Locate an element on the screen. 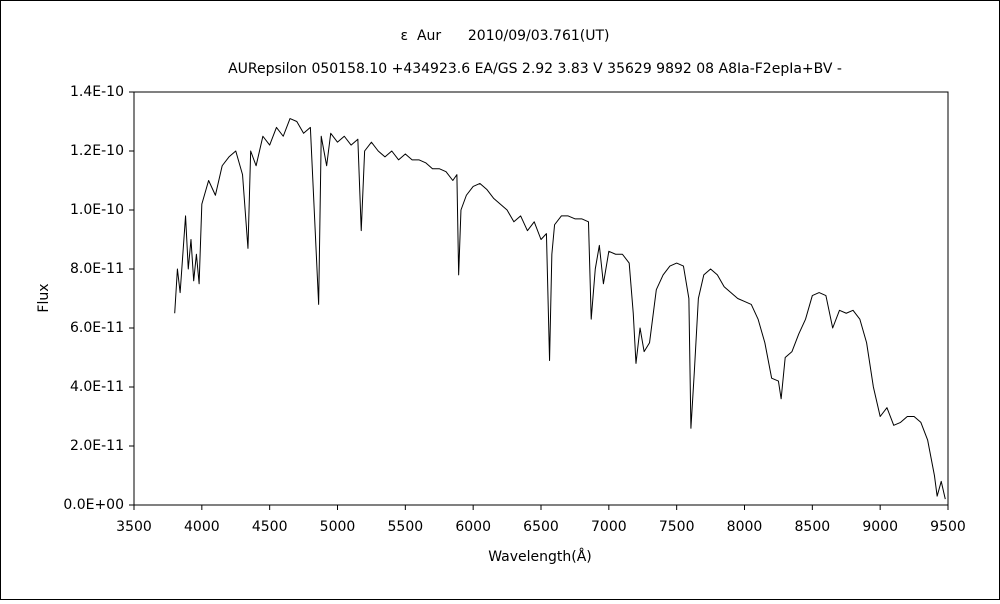 Image resolution: width=1000 pixels, height=604 pixels. x-tick-label: 8500 is located at coordinates (813, 527).